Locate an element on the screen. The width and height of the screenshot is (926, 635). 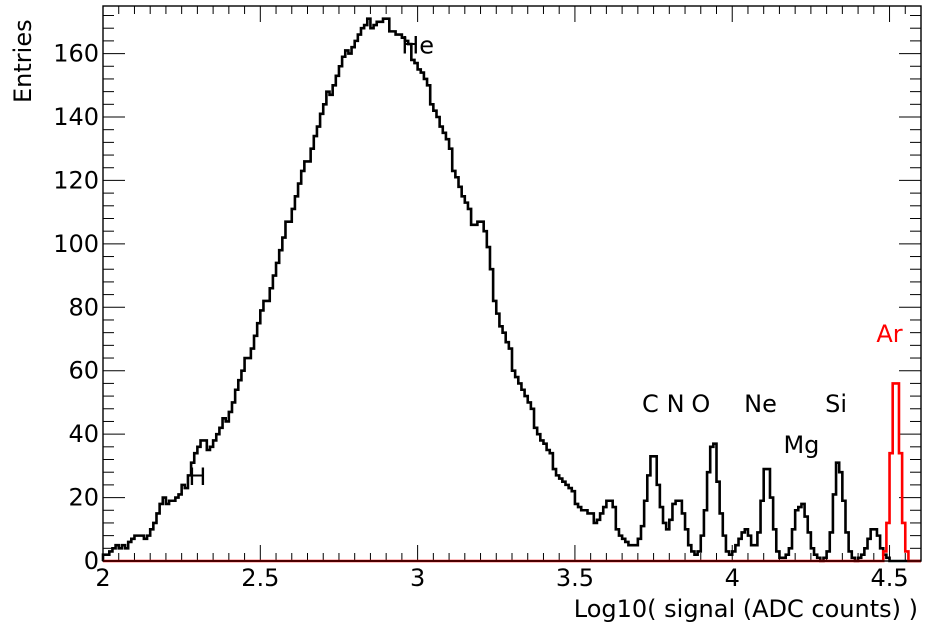
y-tick-label: 60 is located at coordinates (83, 371).